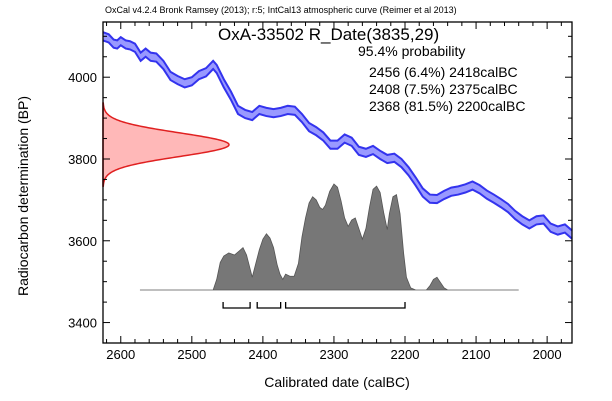 The height and width of the screenshot is (401, 612). What do you see at coordinates (262, 354) in the screenshot?
I see `x-tick-label: 2400` at bounding box center [262, 354].